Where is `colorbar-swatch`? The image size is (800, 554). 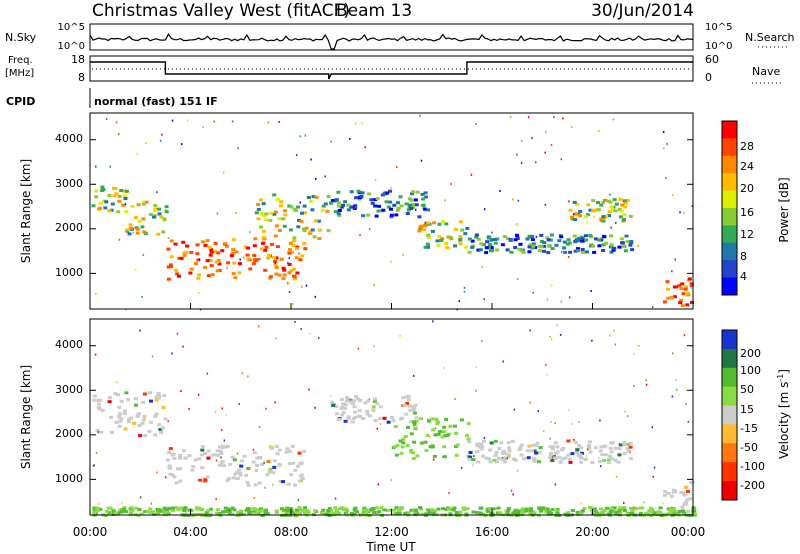
colorbar-swatch is located at coordinates (729, 340).